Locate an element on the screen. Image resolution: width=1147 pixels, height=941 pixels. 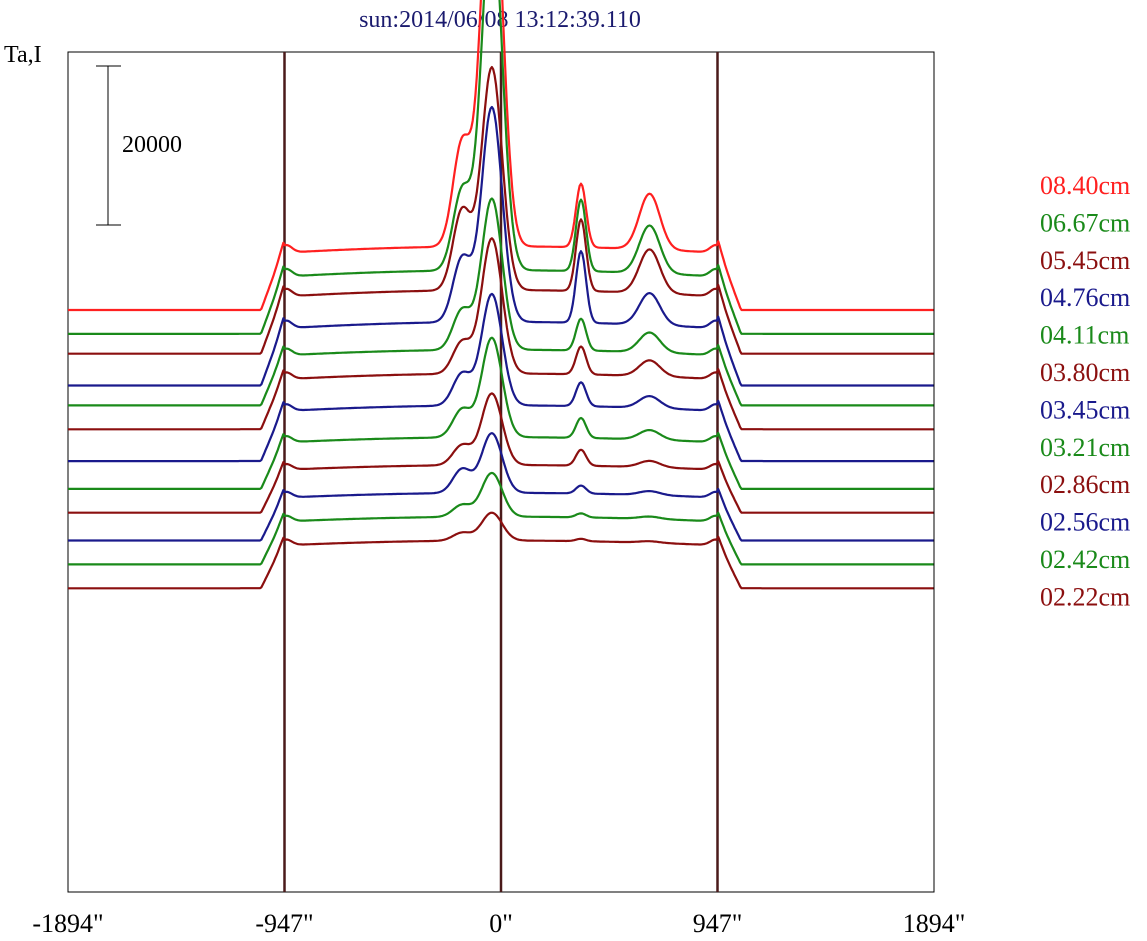
legend-entry: 08.40cm is located at coordinates (1085, 185).